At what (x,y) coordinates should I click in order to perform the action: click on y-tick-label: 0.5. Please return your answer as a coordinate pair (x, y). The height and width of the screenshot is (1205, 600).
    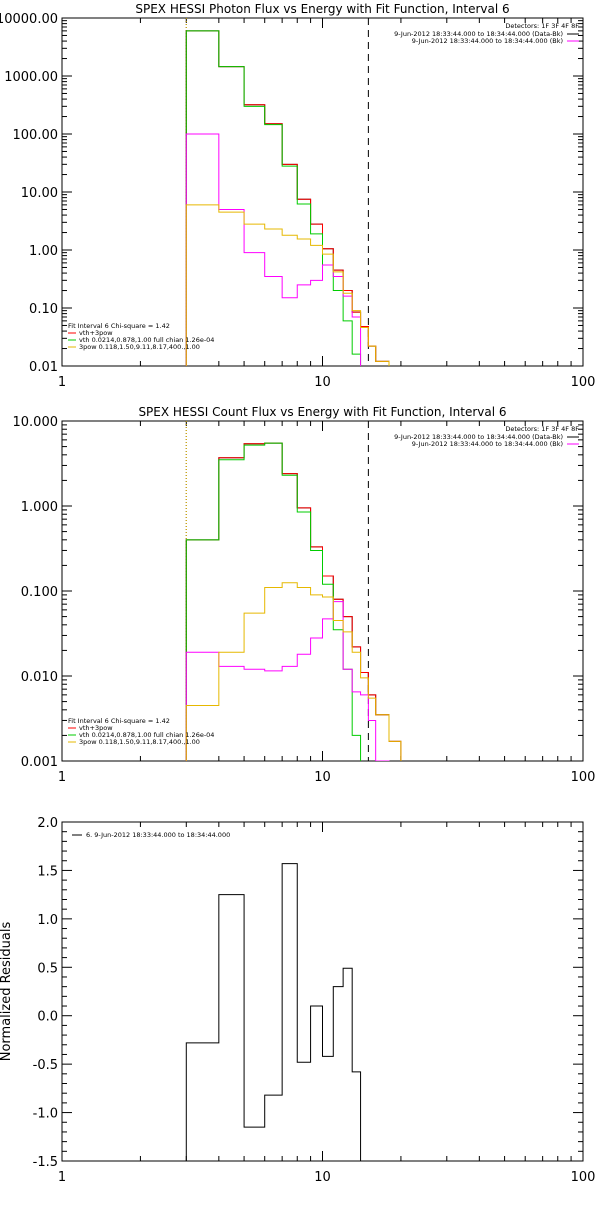
    Looking at the image, I should click on (47, 968).